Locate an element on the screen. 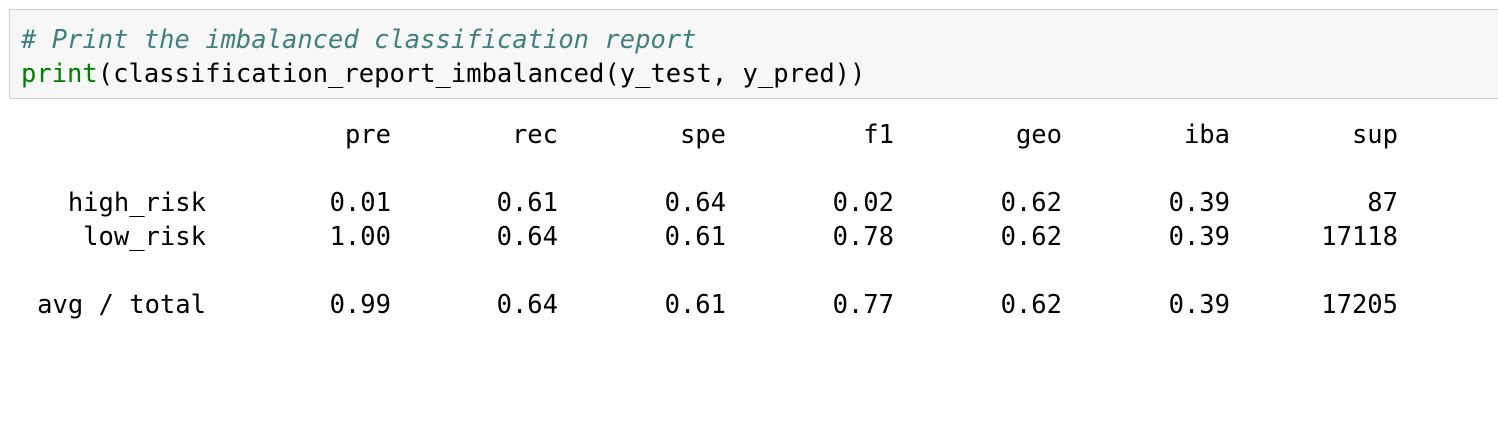 This screenshot has height=436, width=1498. row-low-risk-geo: 0.62 is located at coordinates (1031, 237).